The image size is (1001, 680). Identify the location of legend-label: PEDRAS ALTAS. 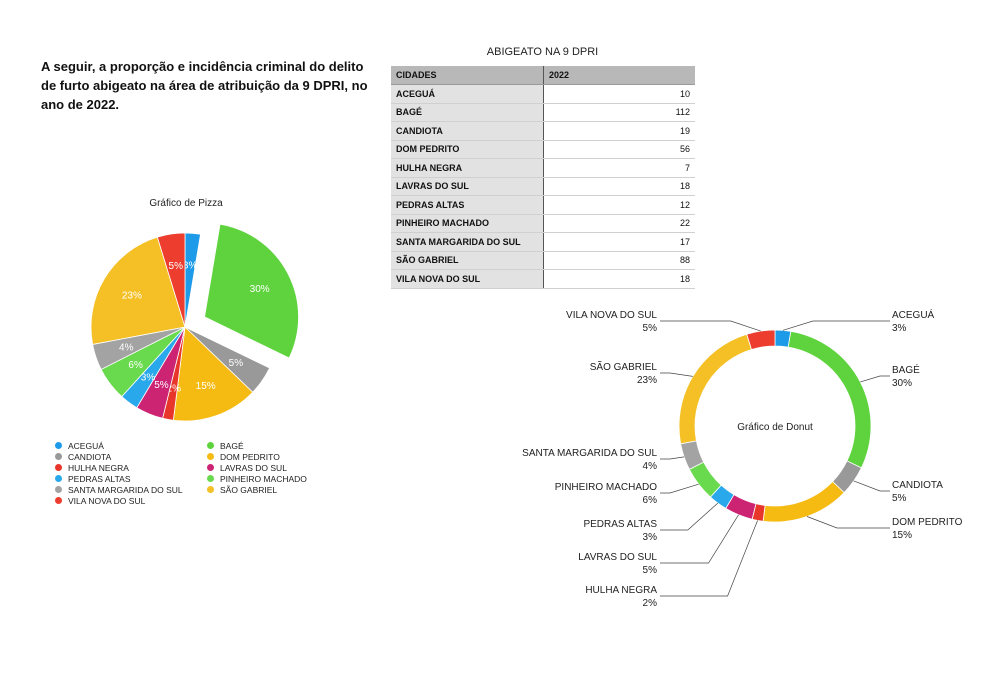
(99, 478).